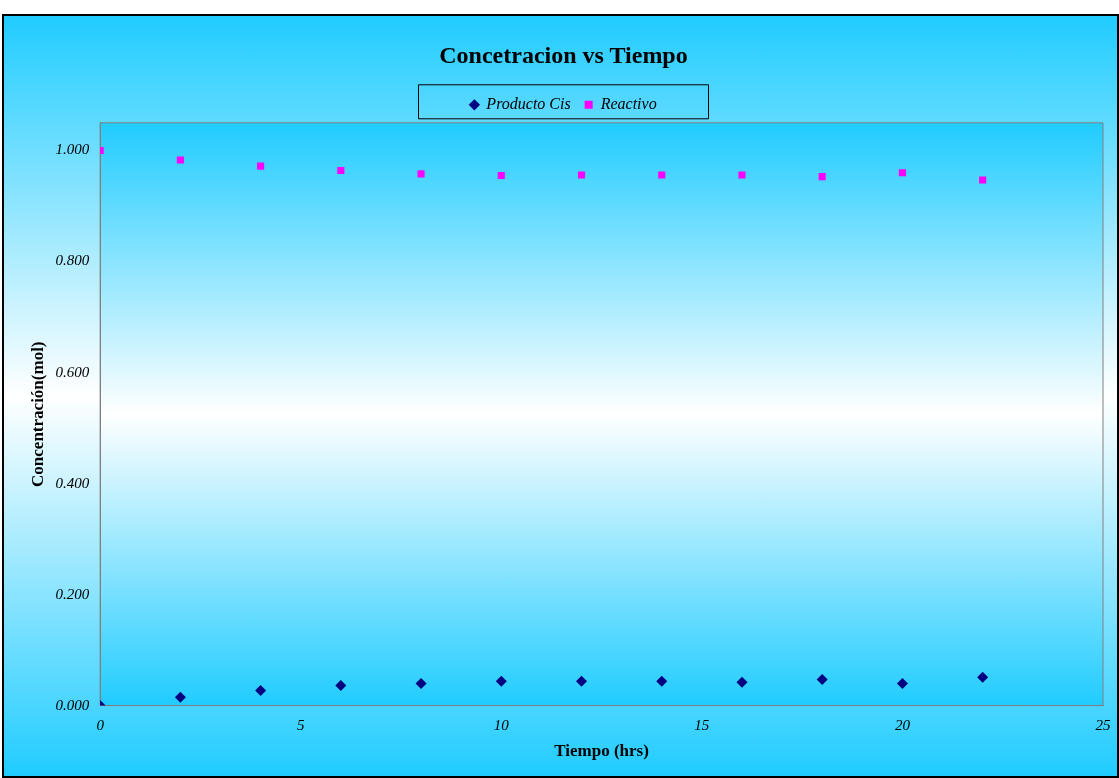 The image size is (1119, 778). Describe the element at coordinates (702, 724) in the screenshot. I see `x-tick-label: 15` at that location.